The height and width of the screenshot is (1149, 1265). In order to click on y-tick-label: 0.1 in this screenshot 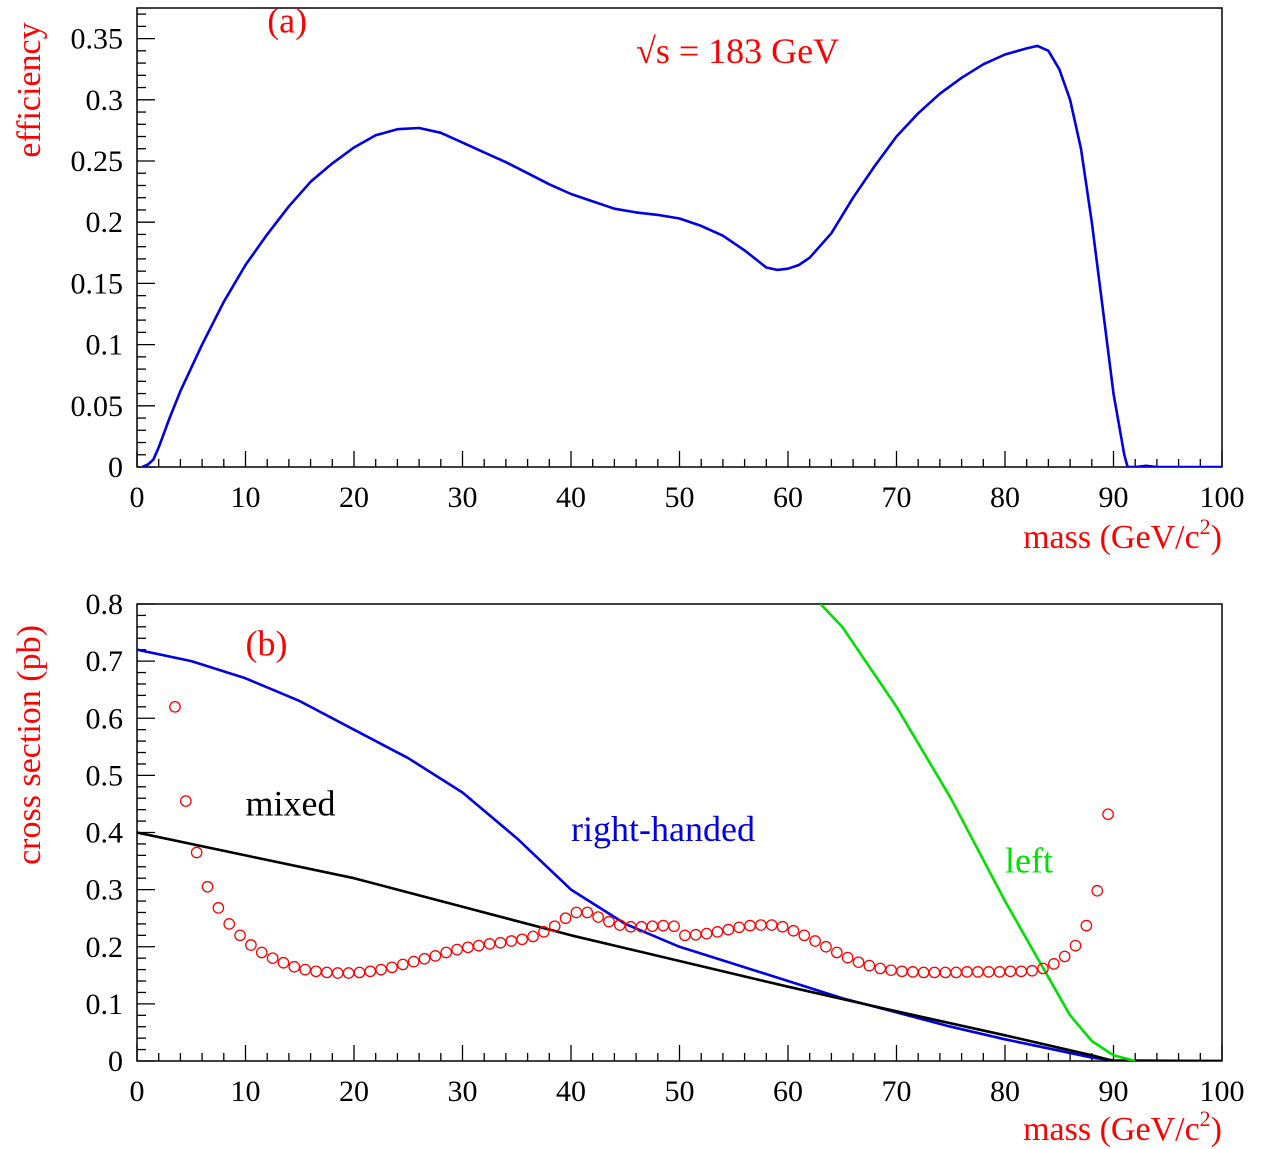, I will do `click(105, 345)`.